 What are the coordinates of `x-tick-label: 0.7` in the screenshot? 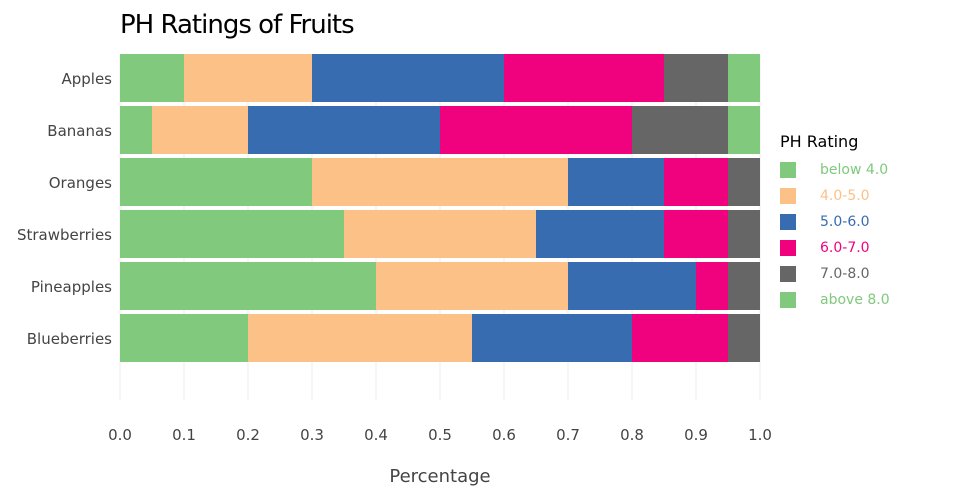 It's located at (568, 435).